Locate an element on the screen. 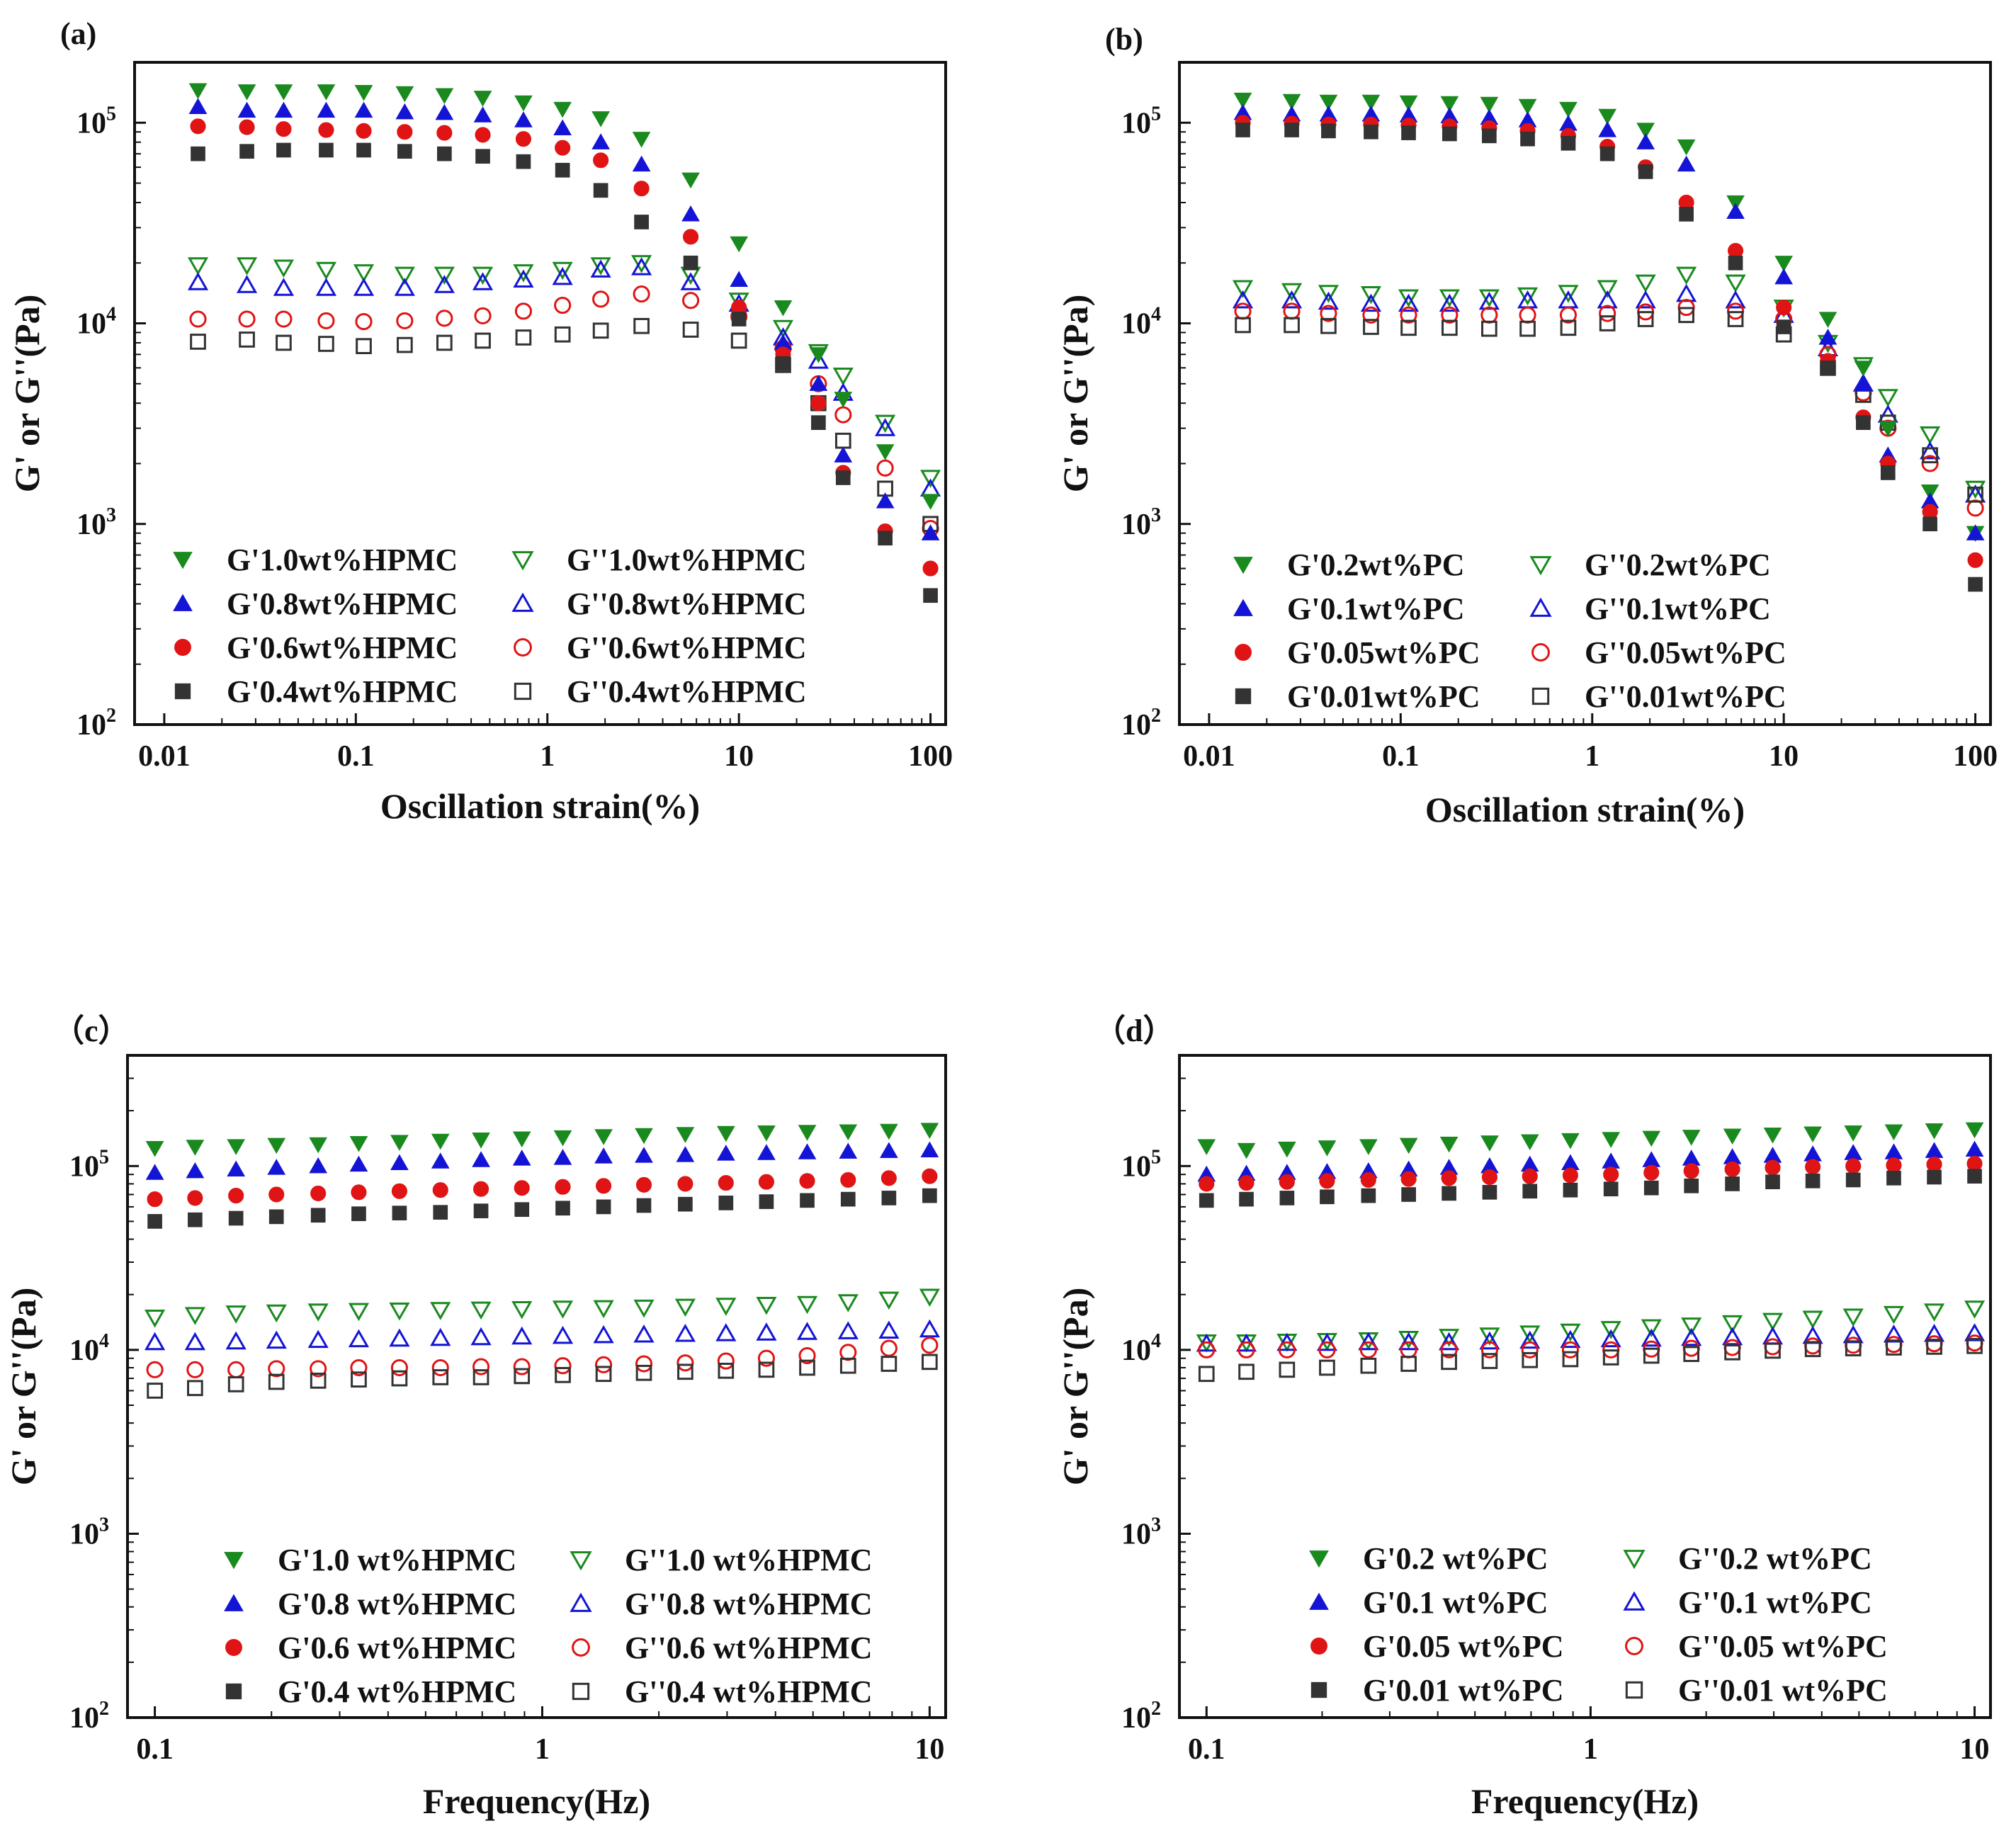  y-axis-title: G' or G''(Pa) is located at coordinates (1075, 1387).